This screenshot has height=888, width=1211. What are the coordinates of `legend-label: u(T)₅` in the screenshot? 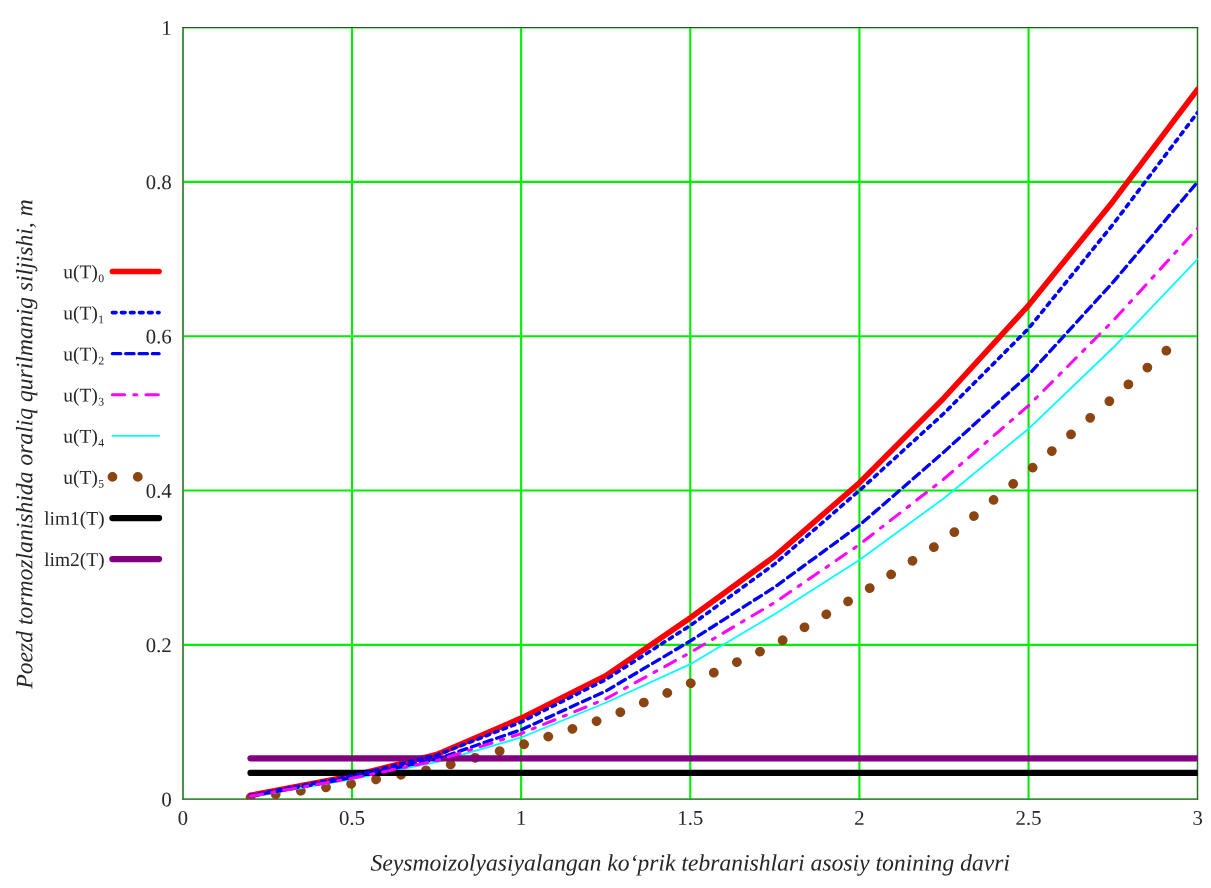 It's located at (83, 479).